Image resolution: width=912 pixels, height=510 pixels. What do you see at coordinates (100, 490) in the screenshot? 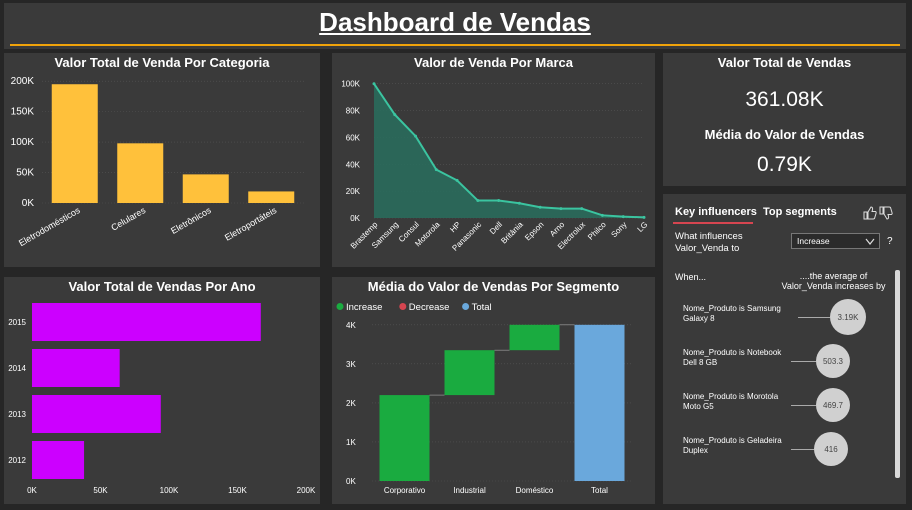
I see `x-tick-label: 50K` at bounding box center [100, 490].